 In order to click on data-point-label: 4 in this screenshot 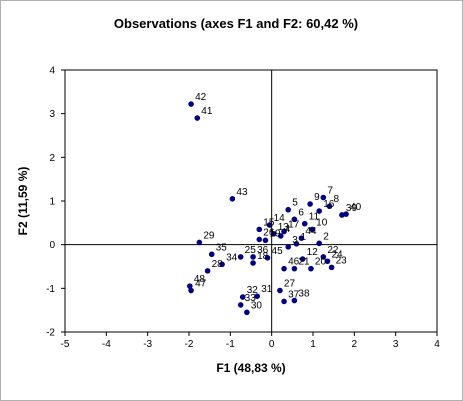, I will do `click(288, 229)`.